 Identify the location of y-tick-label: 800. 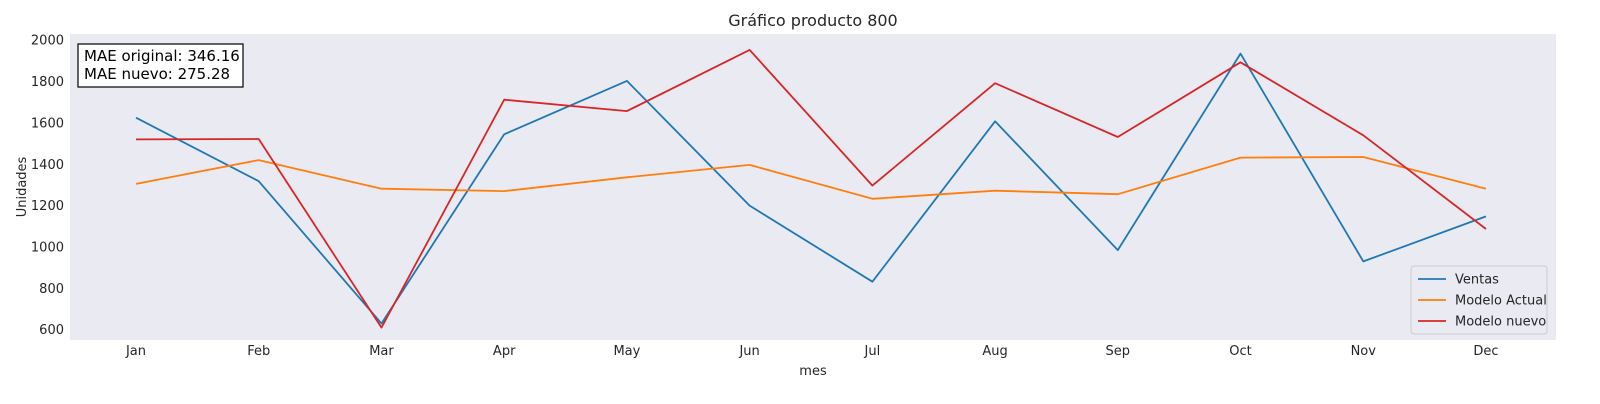
(51, 289).